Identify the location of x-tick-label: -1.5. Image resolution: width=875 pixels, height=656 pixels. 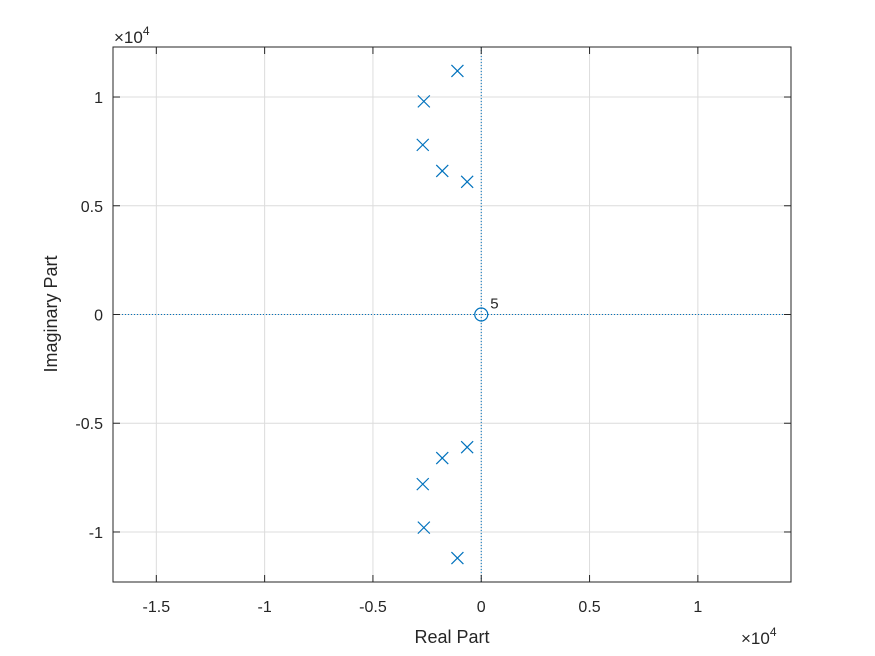
(157, 607).